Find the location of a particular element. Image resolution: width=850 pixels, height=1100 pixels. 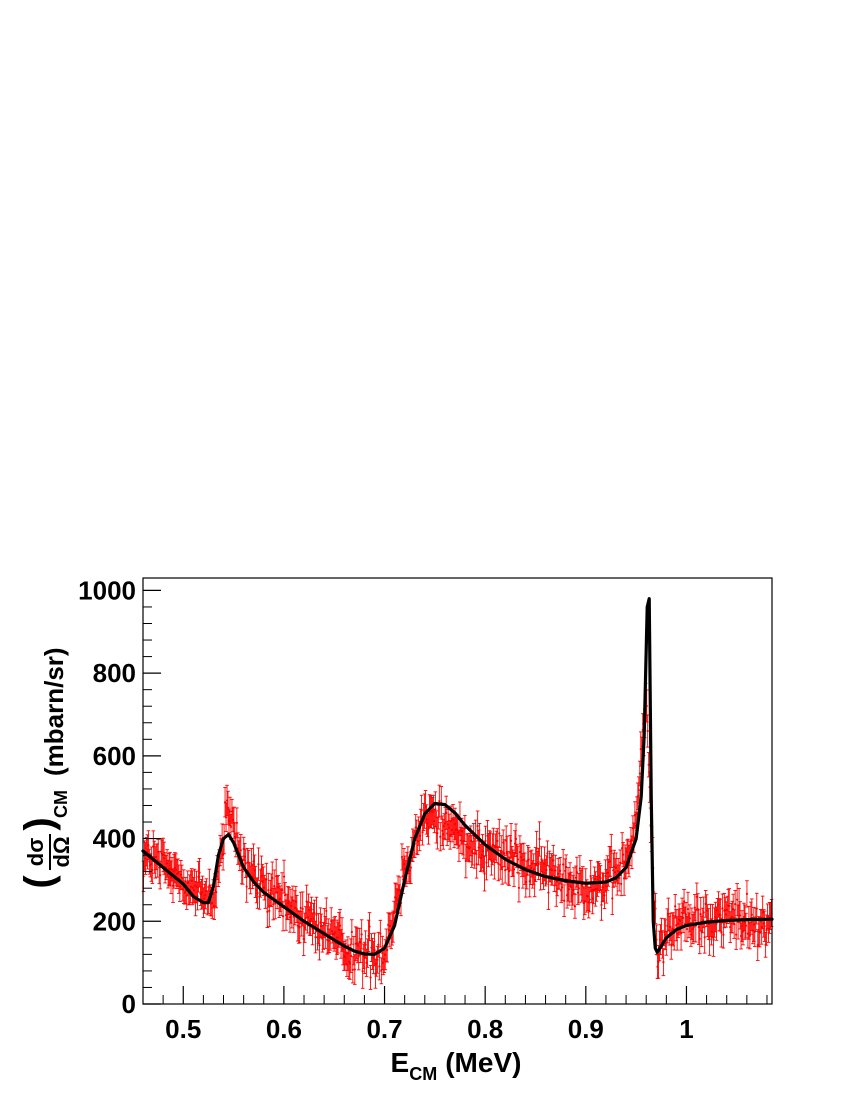

x-tick-label: 1 is located at coordinates (686, 1029).